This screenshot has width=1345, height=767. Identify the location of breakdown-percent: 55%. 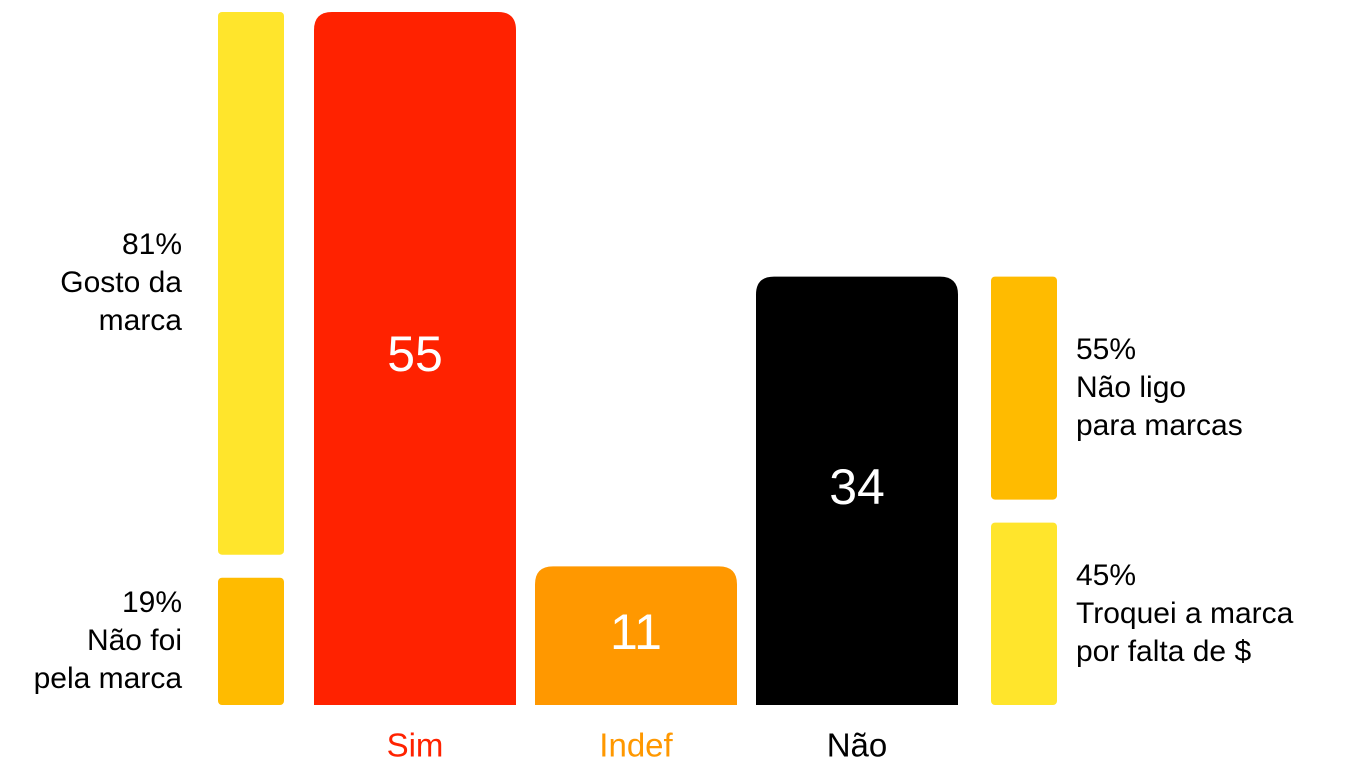
(1106, 350).